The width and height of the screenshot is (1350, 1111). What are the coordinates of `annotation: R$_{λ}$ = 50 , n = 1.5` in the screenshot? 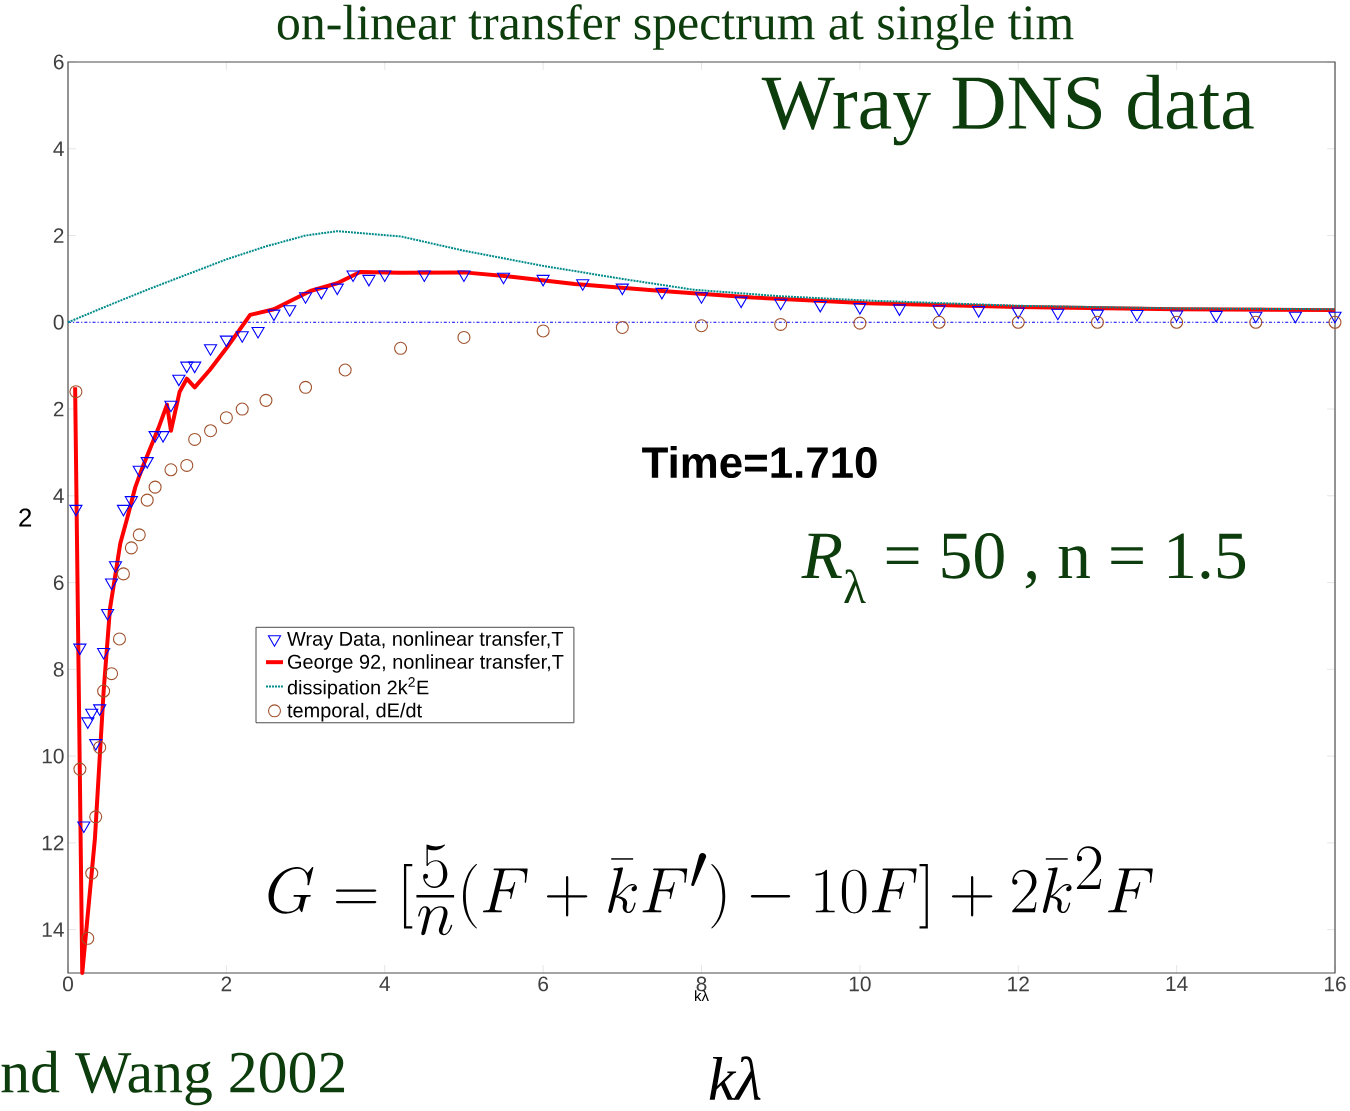 It's located at (1023, 568).